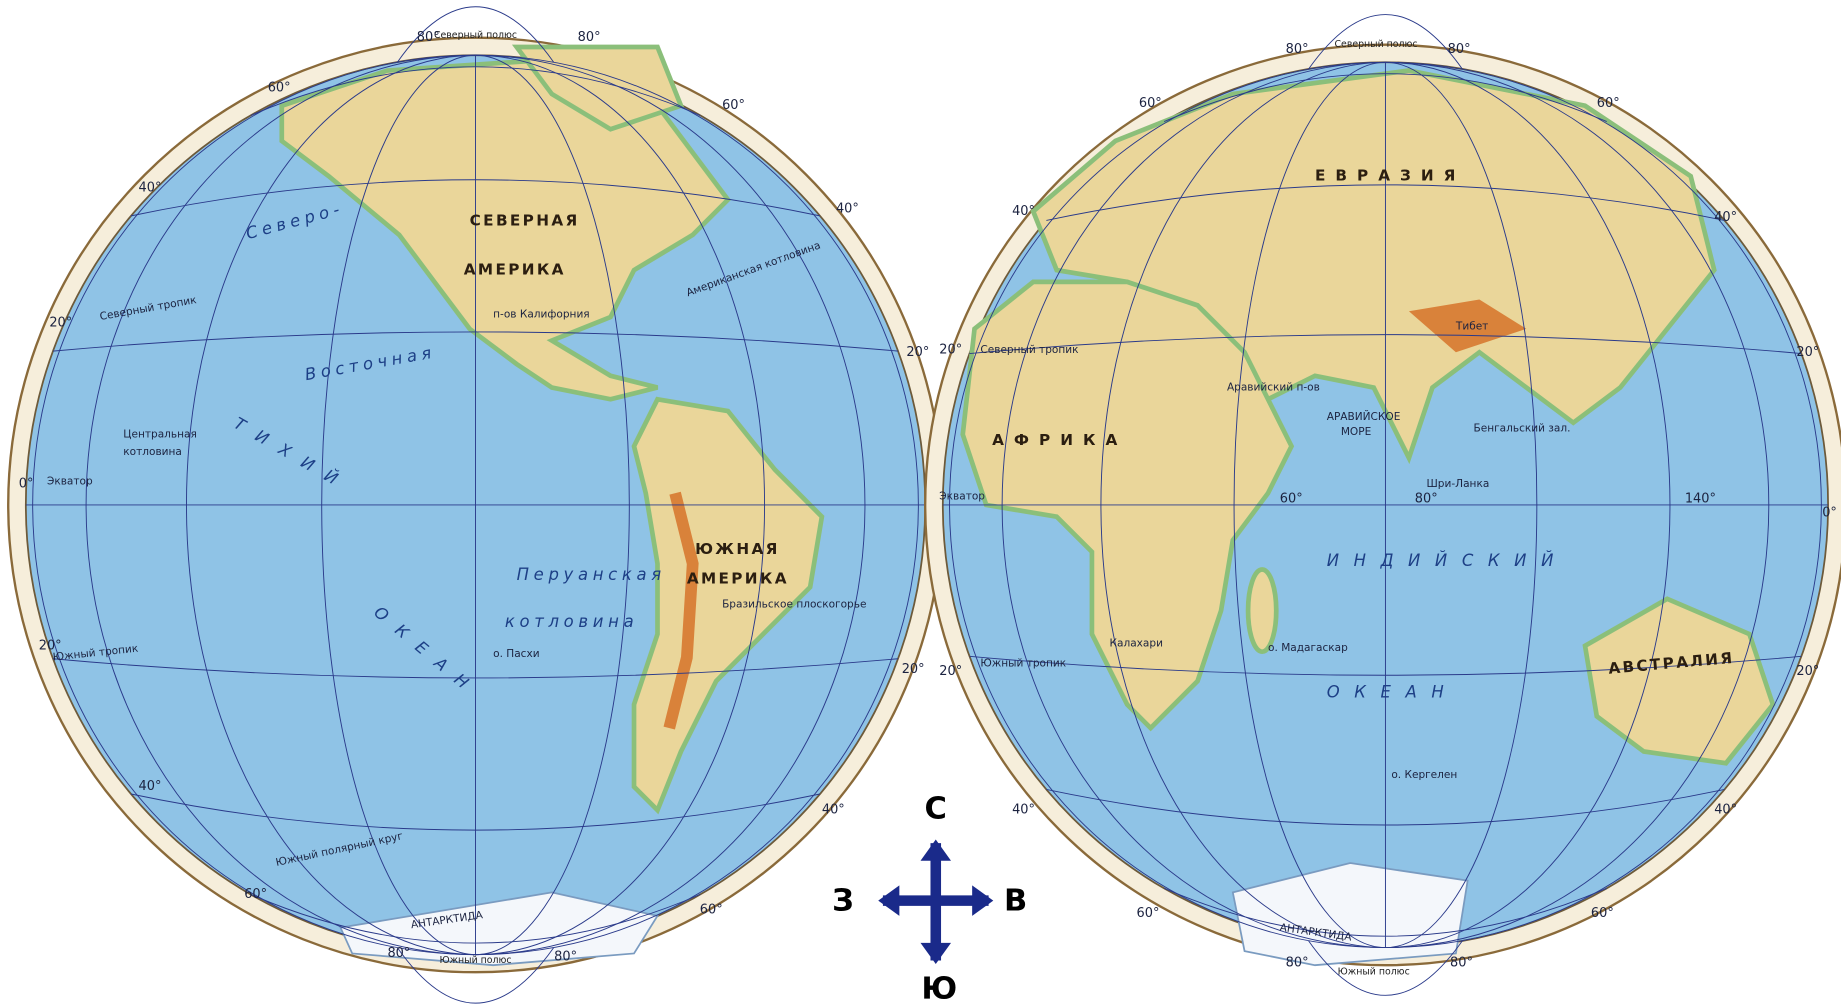  I want to click on compass-west: З, so click(843, 900).